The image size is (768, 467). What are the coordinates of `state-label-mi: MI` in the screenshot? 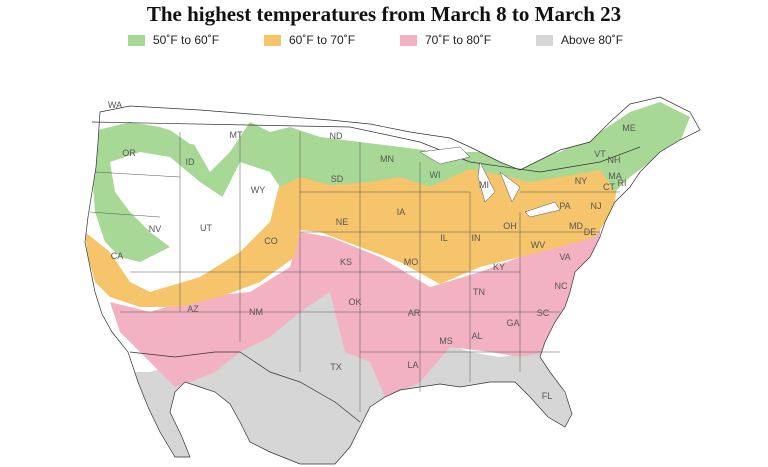 It's located at (484, 185).